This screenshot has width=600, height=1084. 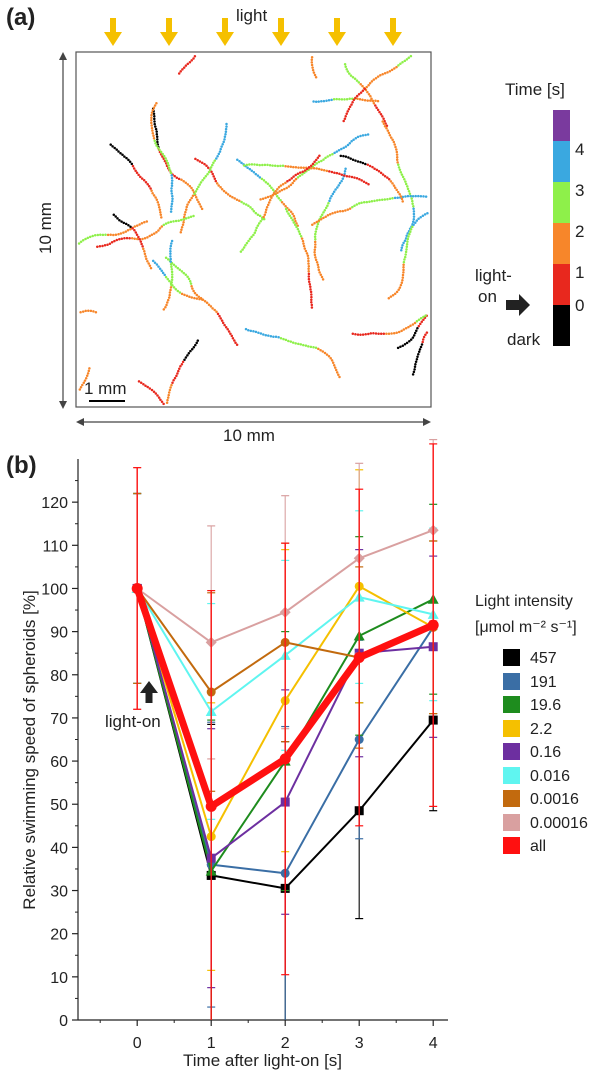 I want to click on height-label: 10 mm, so click(x=45, y=228).